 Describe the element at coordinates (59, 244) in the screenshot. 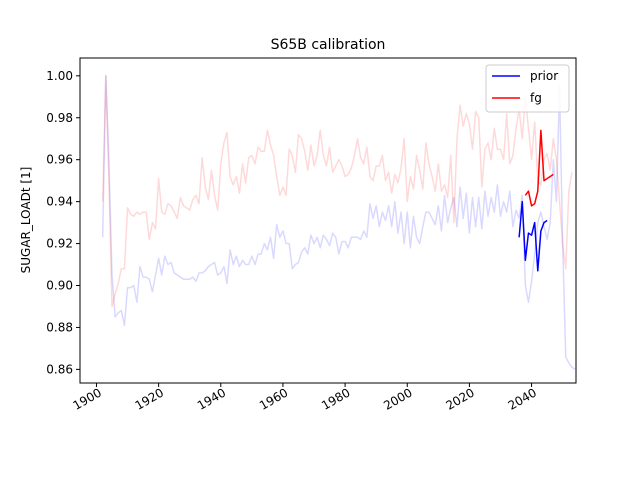

I see `y-tick-label: 0.92` at that location.